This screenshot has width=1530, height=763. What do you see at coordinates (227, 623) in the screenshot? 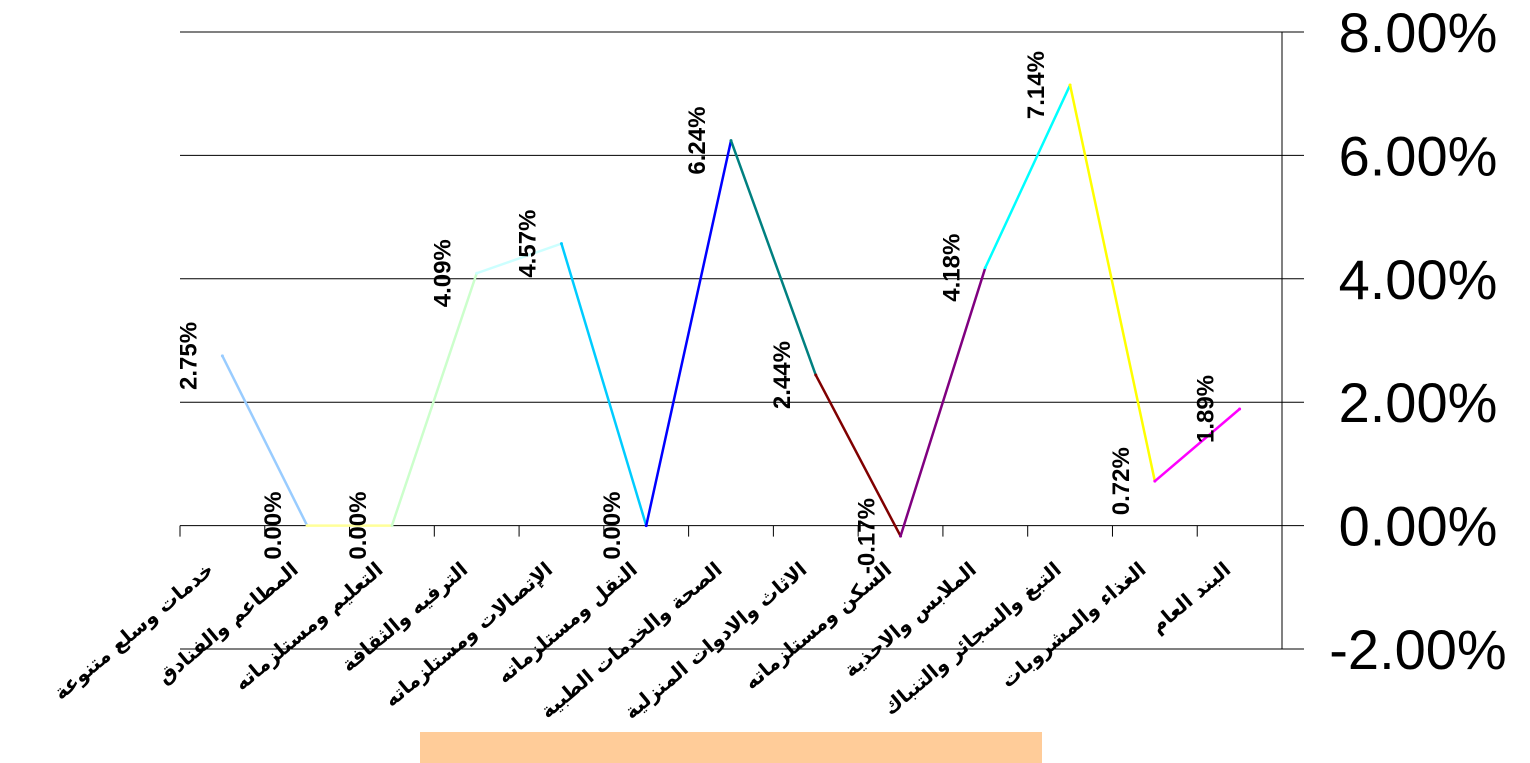
I see `x-category-label: المطاعم والفنادق` at bounding box center [227, 623].